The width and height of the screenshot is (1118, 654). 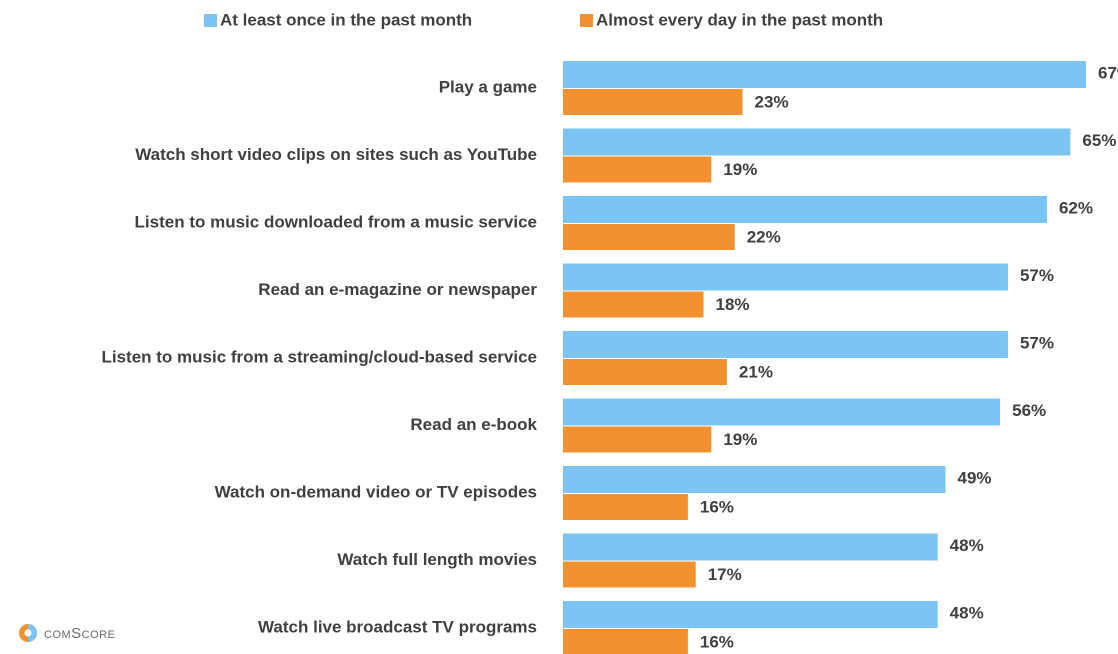 What do you see at coordinates (739, 19) in the screenshot?
I see `legend-label: Almost every day in the past month` at bounding box center [739, 19].